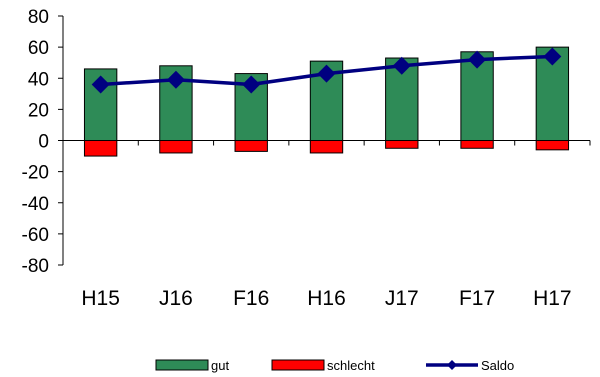  What do you see at coordinates (38, 79) in the screenshot?
I see `y-tick-label: 40` at bounding box center [38, 79].